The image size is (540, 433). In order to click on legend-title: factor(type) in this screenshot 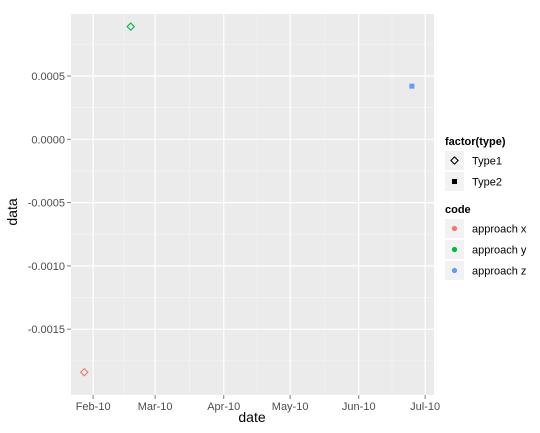, I will do `click(475, 142)`.